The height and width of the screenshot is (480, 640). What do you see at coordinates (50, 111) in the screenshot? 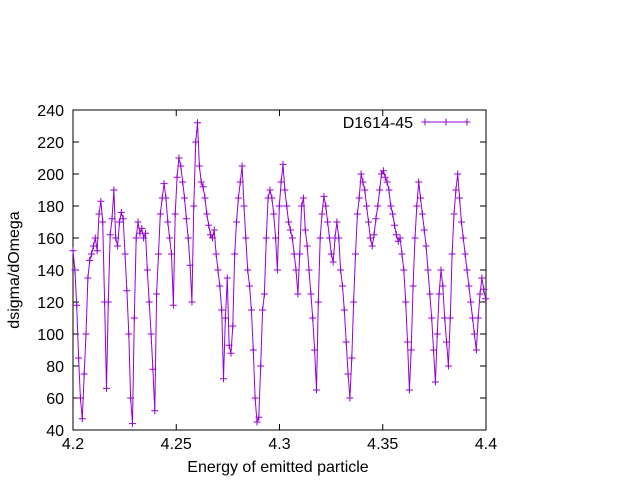
I see `y-tick-label: 240` at bounding box center [50, 111].